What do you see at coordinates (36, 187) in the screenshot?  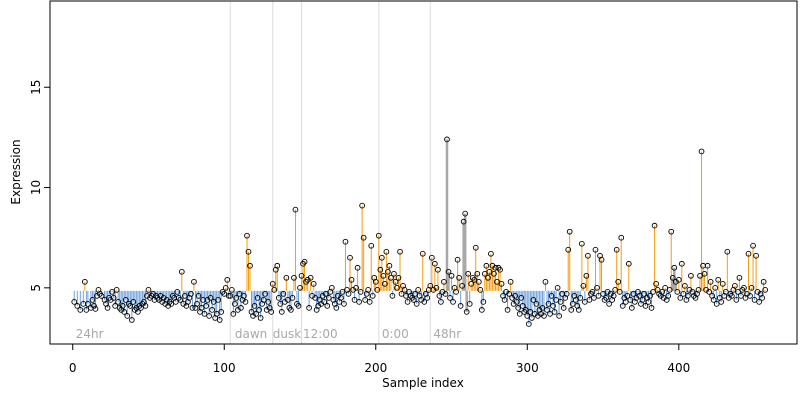 I see `y-tick-label: 10` at bounding box center [36, 187].